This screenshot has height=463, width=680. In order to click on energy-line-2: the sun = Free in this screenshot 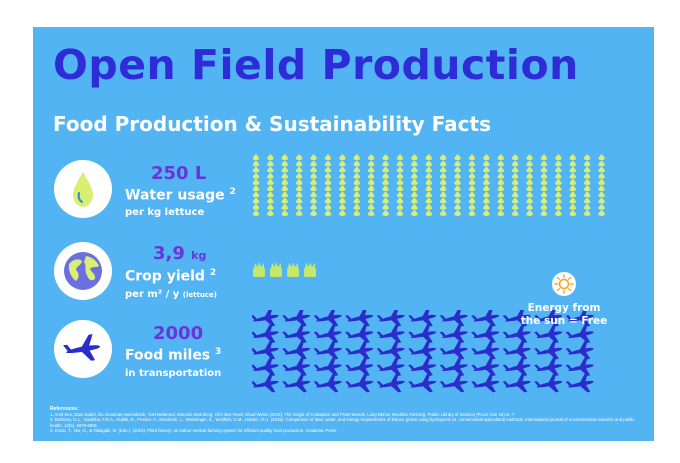, I will do `click(564, 321)`.